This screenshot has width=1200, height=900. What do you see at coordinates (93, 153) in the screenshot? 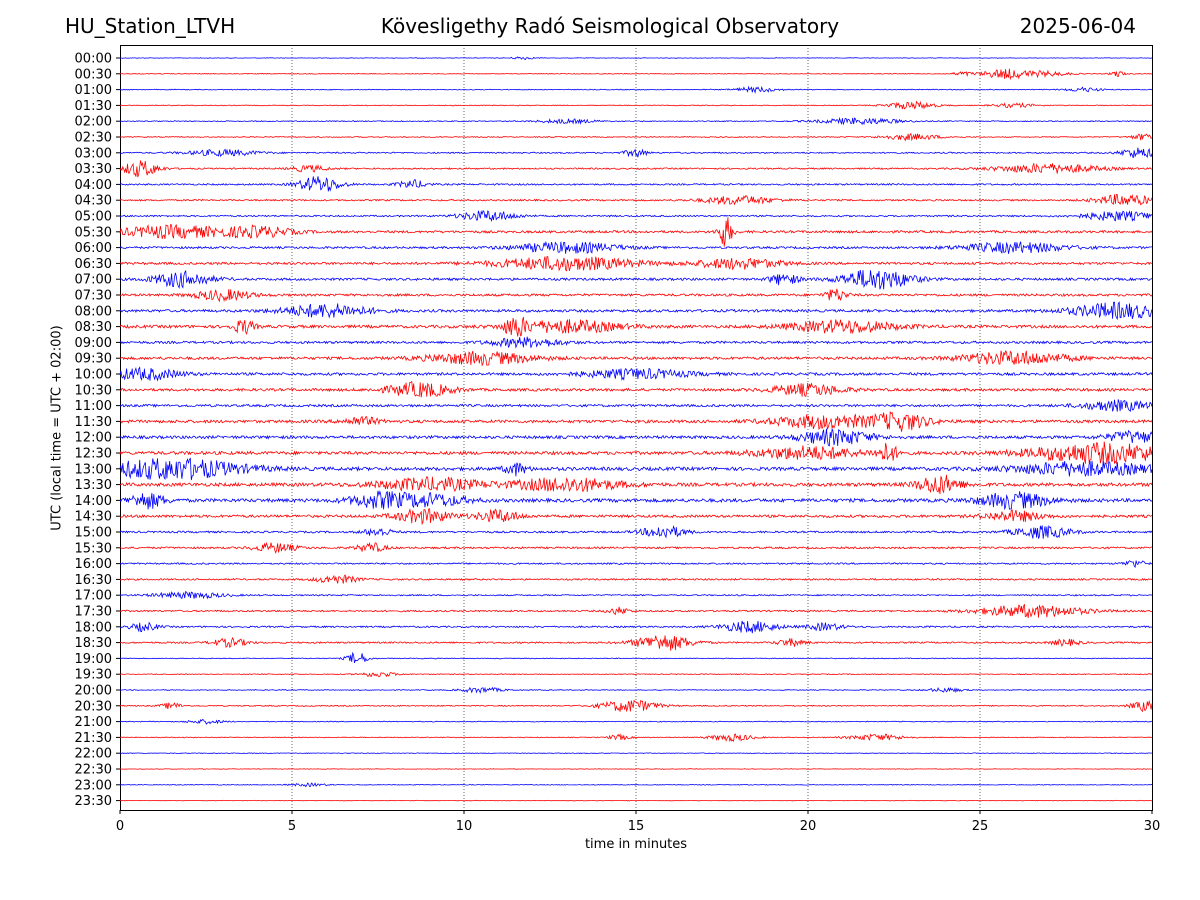
I see `y-tick-label: 03:00` at bounding box center [93, 153].